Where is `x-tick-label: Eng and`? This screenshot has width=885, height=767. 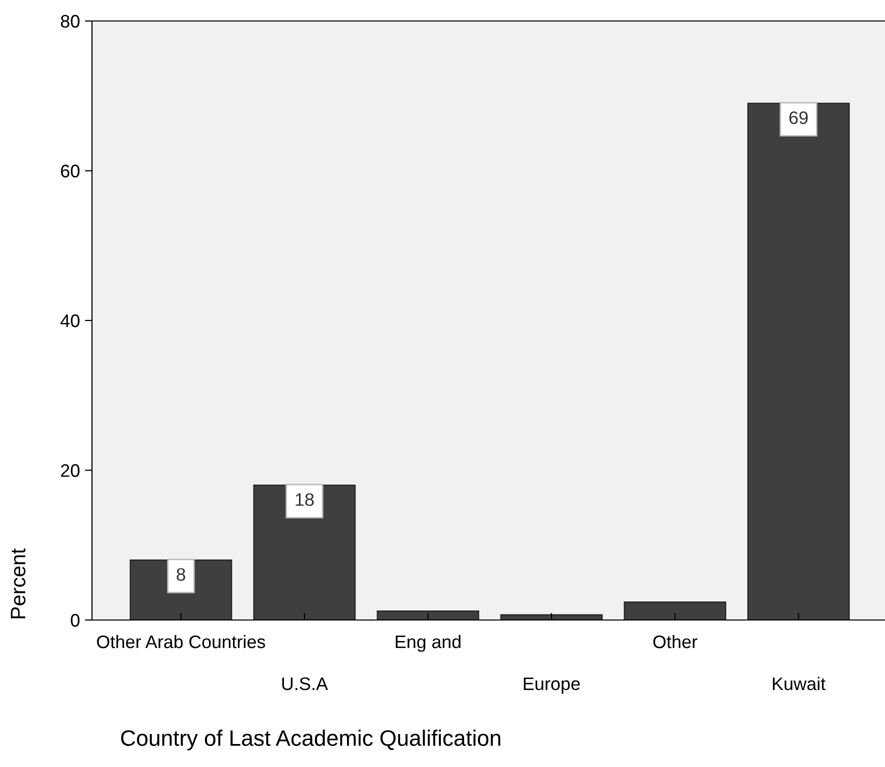
x-tick-label: Eng and is located at coordinates (428, 643).